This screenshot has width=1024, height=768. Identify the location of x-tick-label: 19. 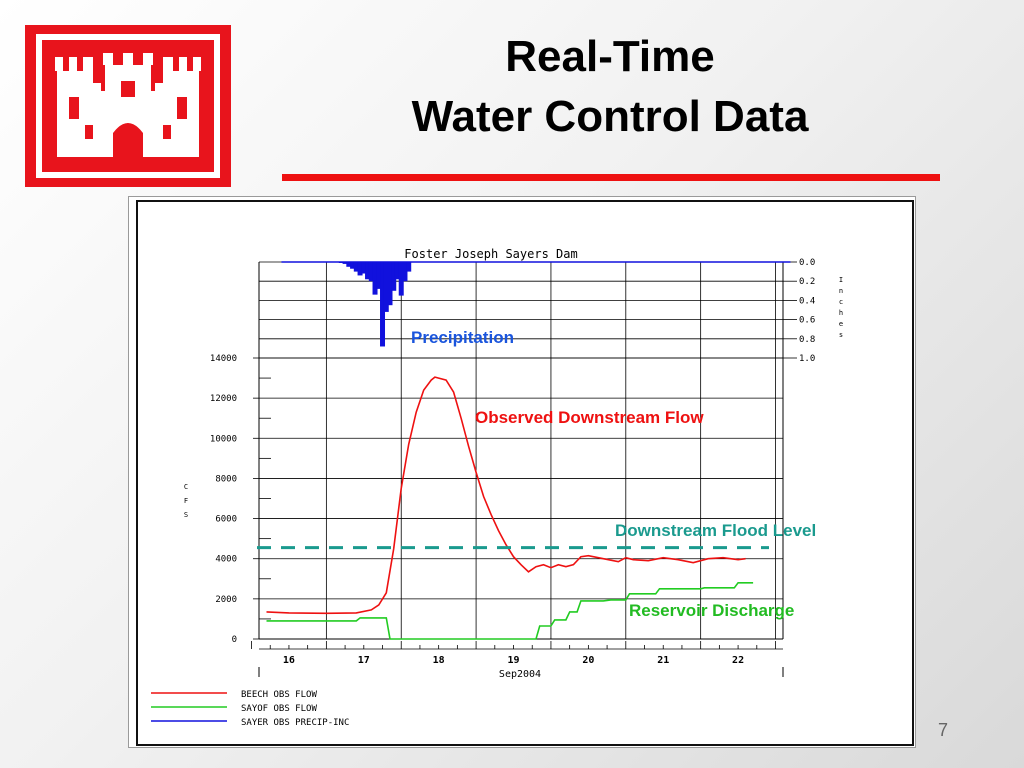
(513, 660).